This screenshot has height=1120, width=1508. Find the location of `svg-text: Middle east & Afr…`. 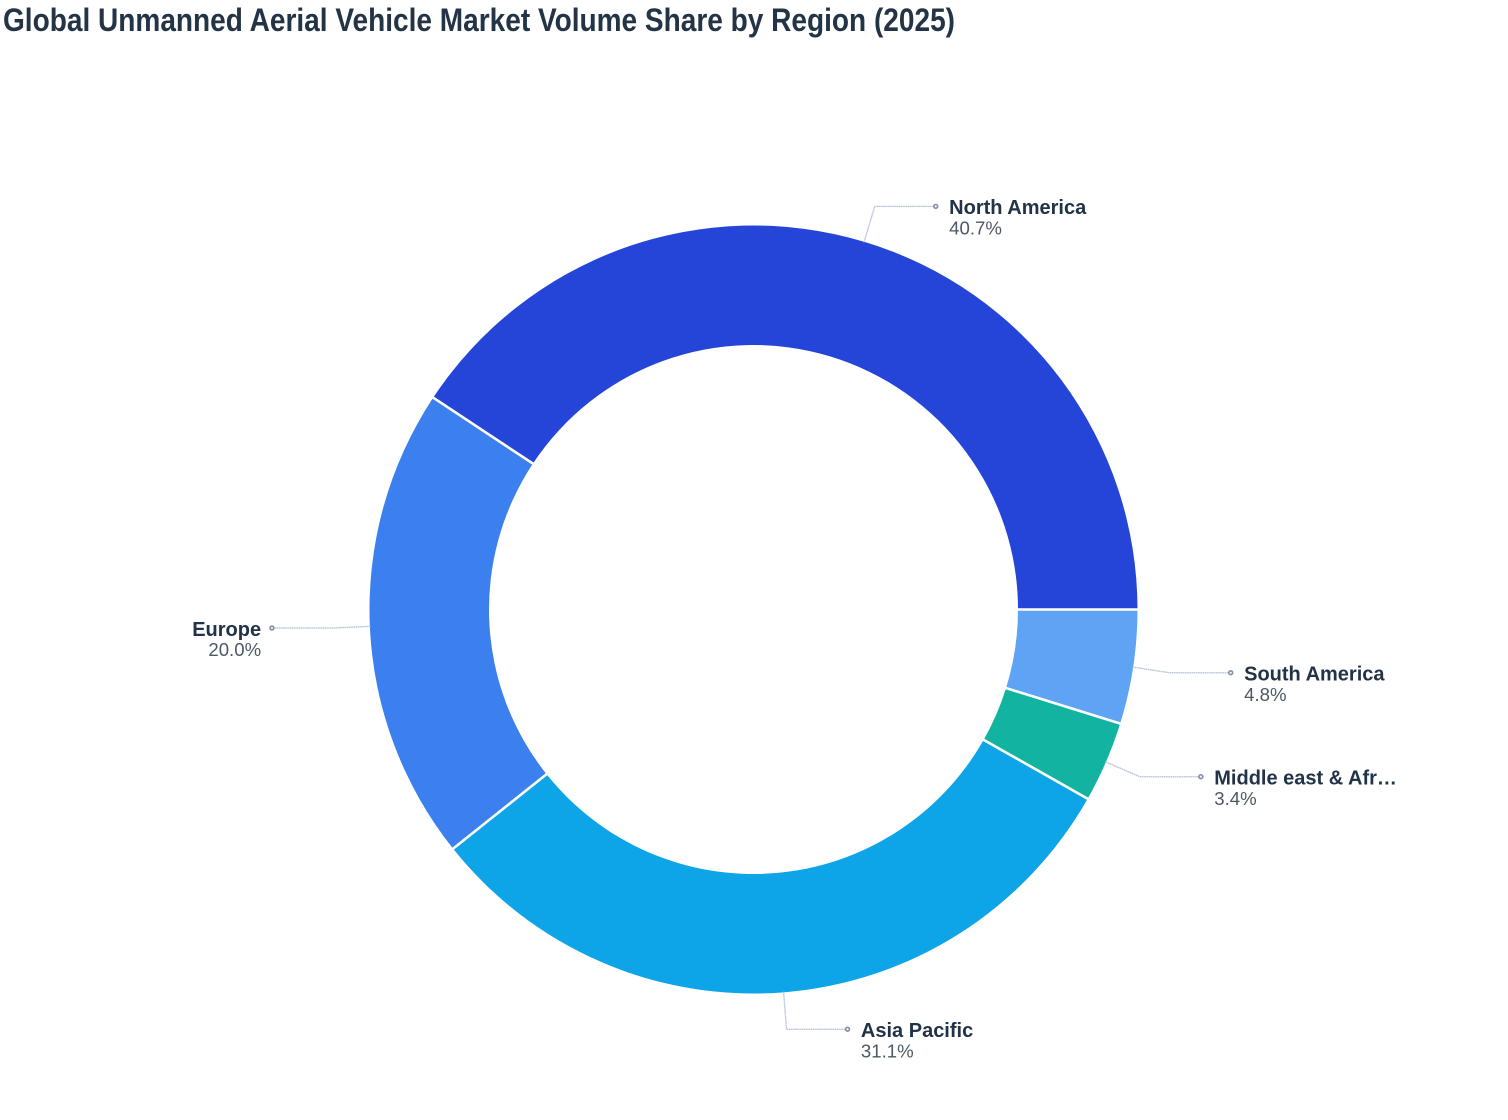

svg-text: Middle east & Afr… is located at coordinates (1305, 779).